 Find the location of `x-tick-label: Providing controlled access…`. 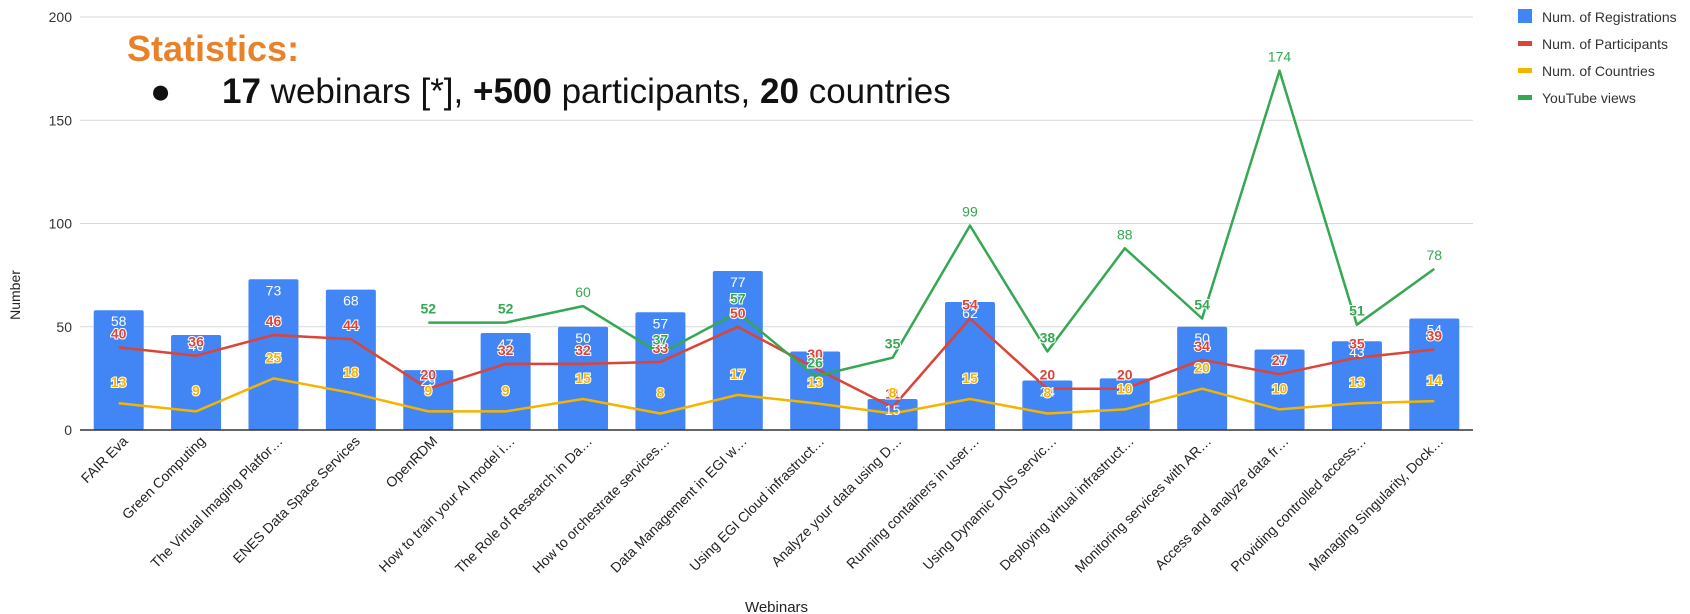

x-tick-label: Providing controlled access… is located at coordinates (1298, 504).